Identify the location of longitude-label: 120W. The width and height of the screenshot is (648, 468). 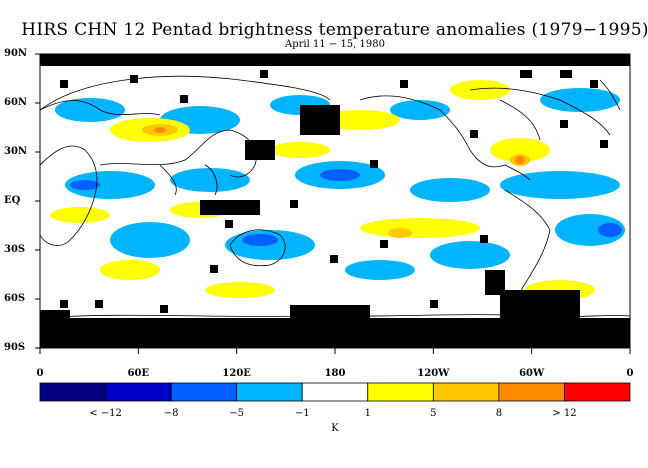
(433, 373).